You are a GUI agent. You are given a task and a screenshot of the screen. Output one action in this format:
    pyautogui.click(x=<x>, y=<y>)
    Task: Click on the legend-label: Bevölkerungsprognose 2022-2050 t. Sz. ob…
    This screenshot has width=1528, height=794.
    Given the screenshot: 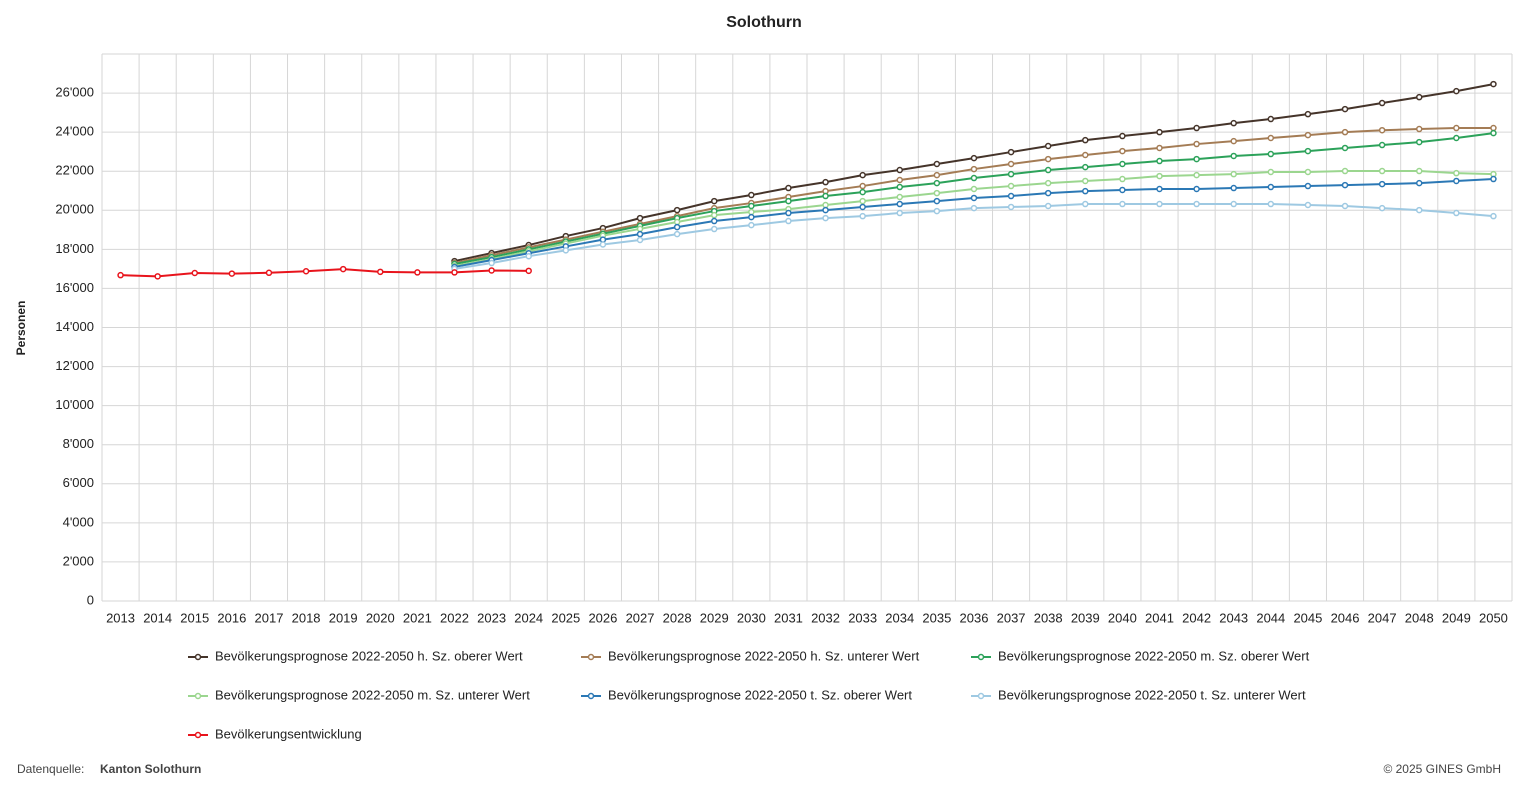 What is the action you would take?
    pyautogui.click(x=760, y=694)
    